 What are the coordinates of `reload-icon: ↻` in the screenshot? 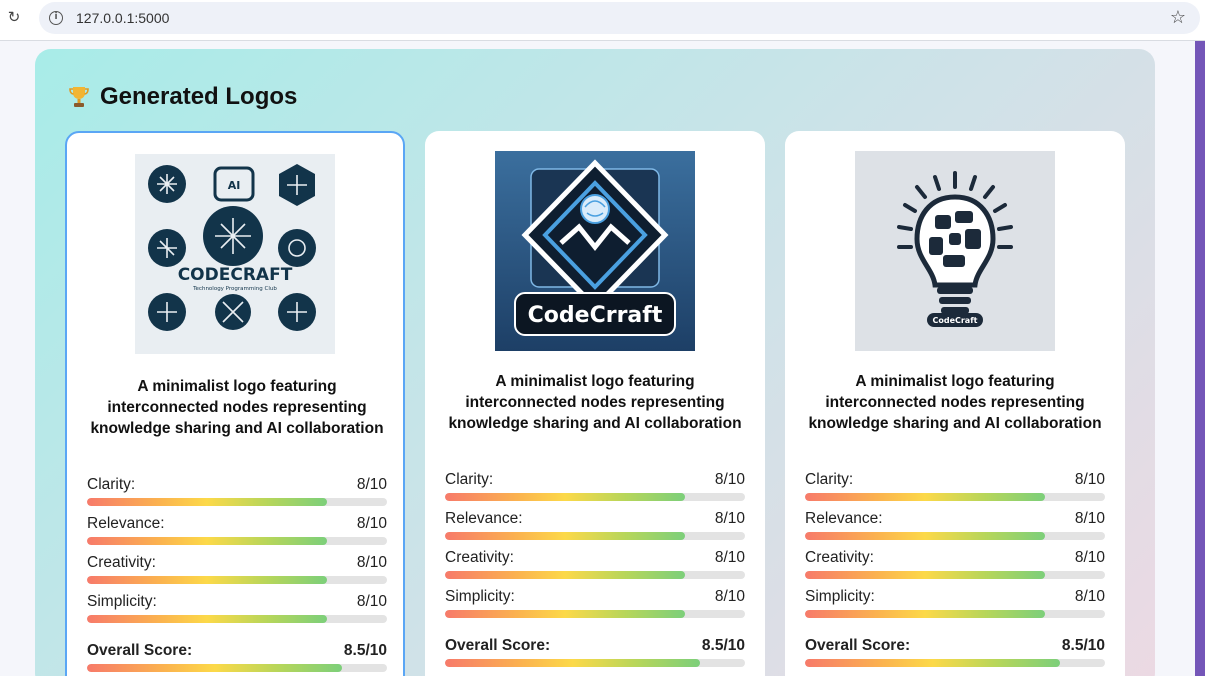 It's located at (14, 17).